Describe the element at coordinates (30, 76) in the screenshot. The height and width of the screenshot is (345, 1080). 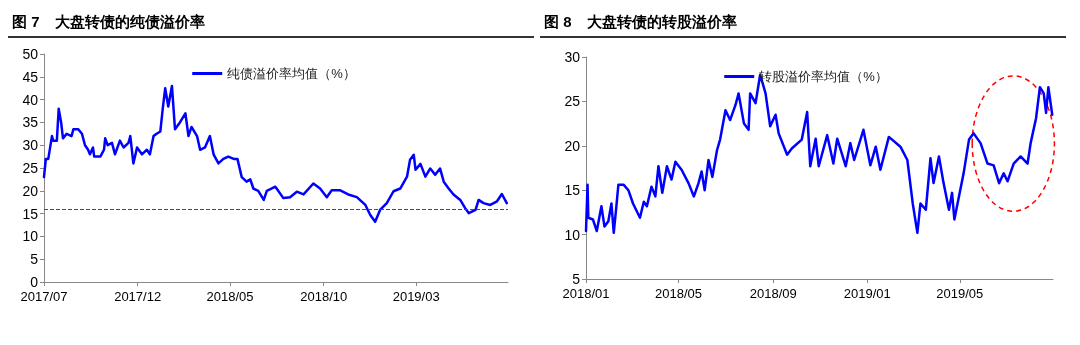
I see `y-tick-label: 45` at that location.